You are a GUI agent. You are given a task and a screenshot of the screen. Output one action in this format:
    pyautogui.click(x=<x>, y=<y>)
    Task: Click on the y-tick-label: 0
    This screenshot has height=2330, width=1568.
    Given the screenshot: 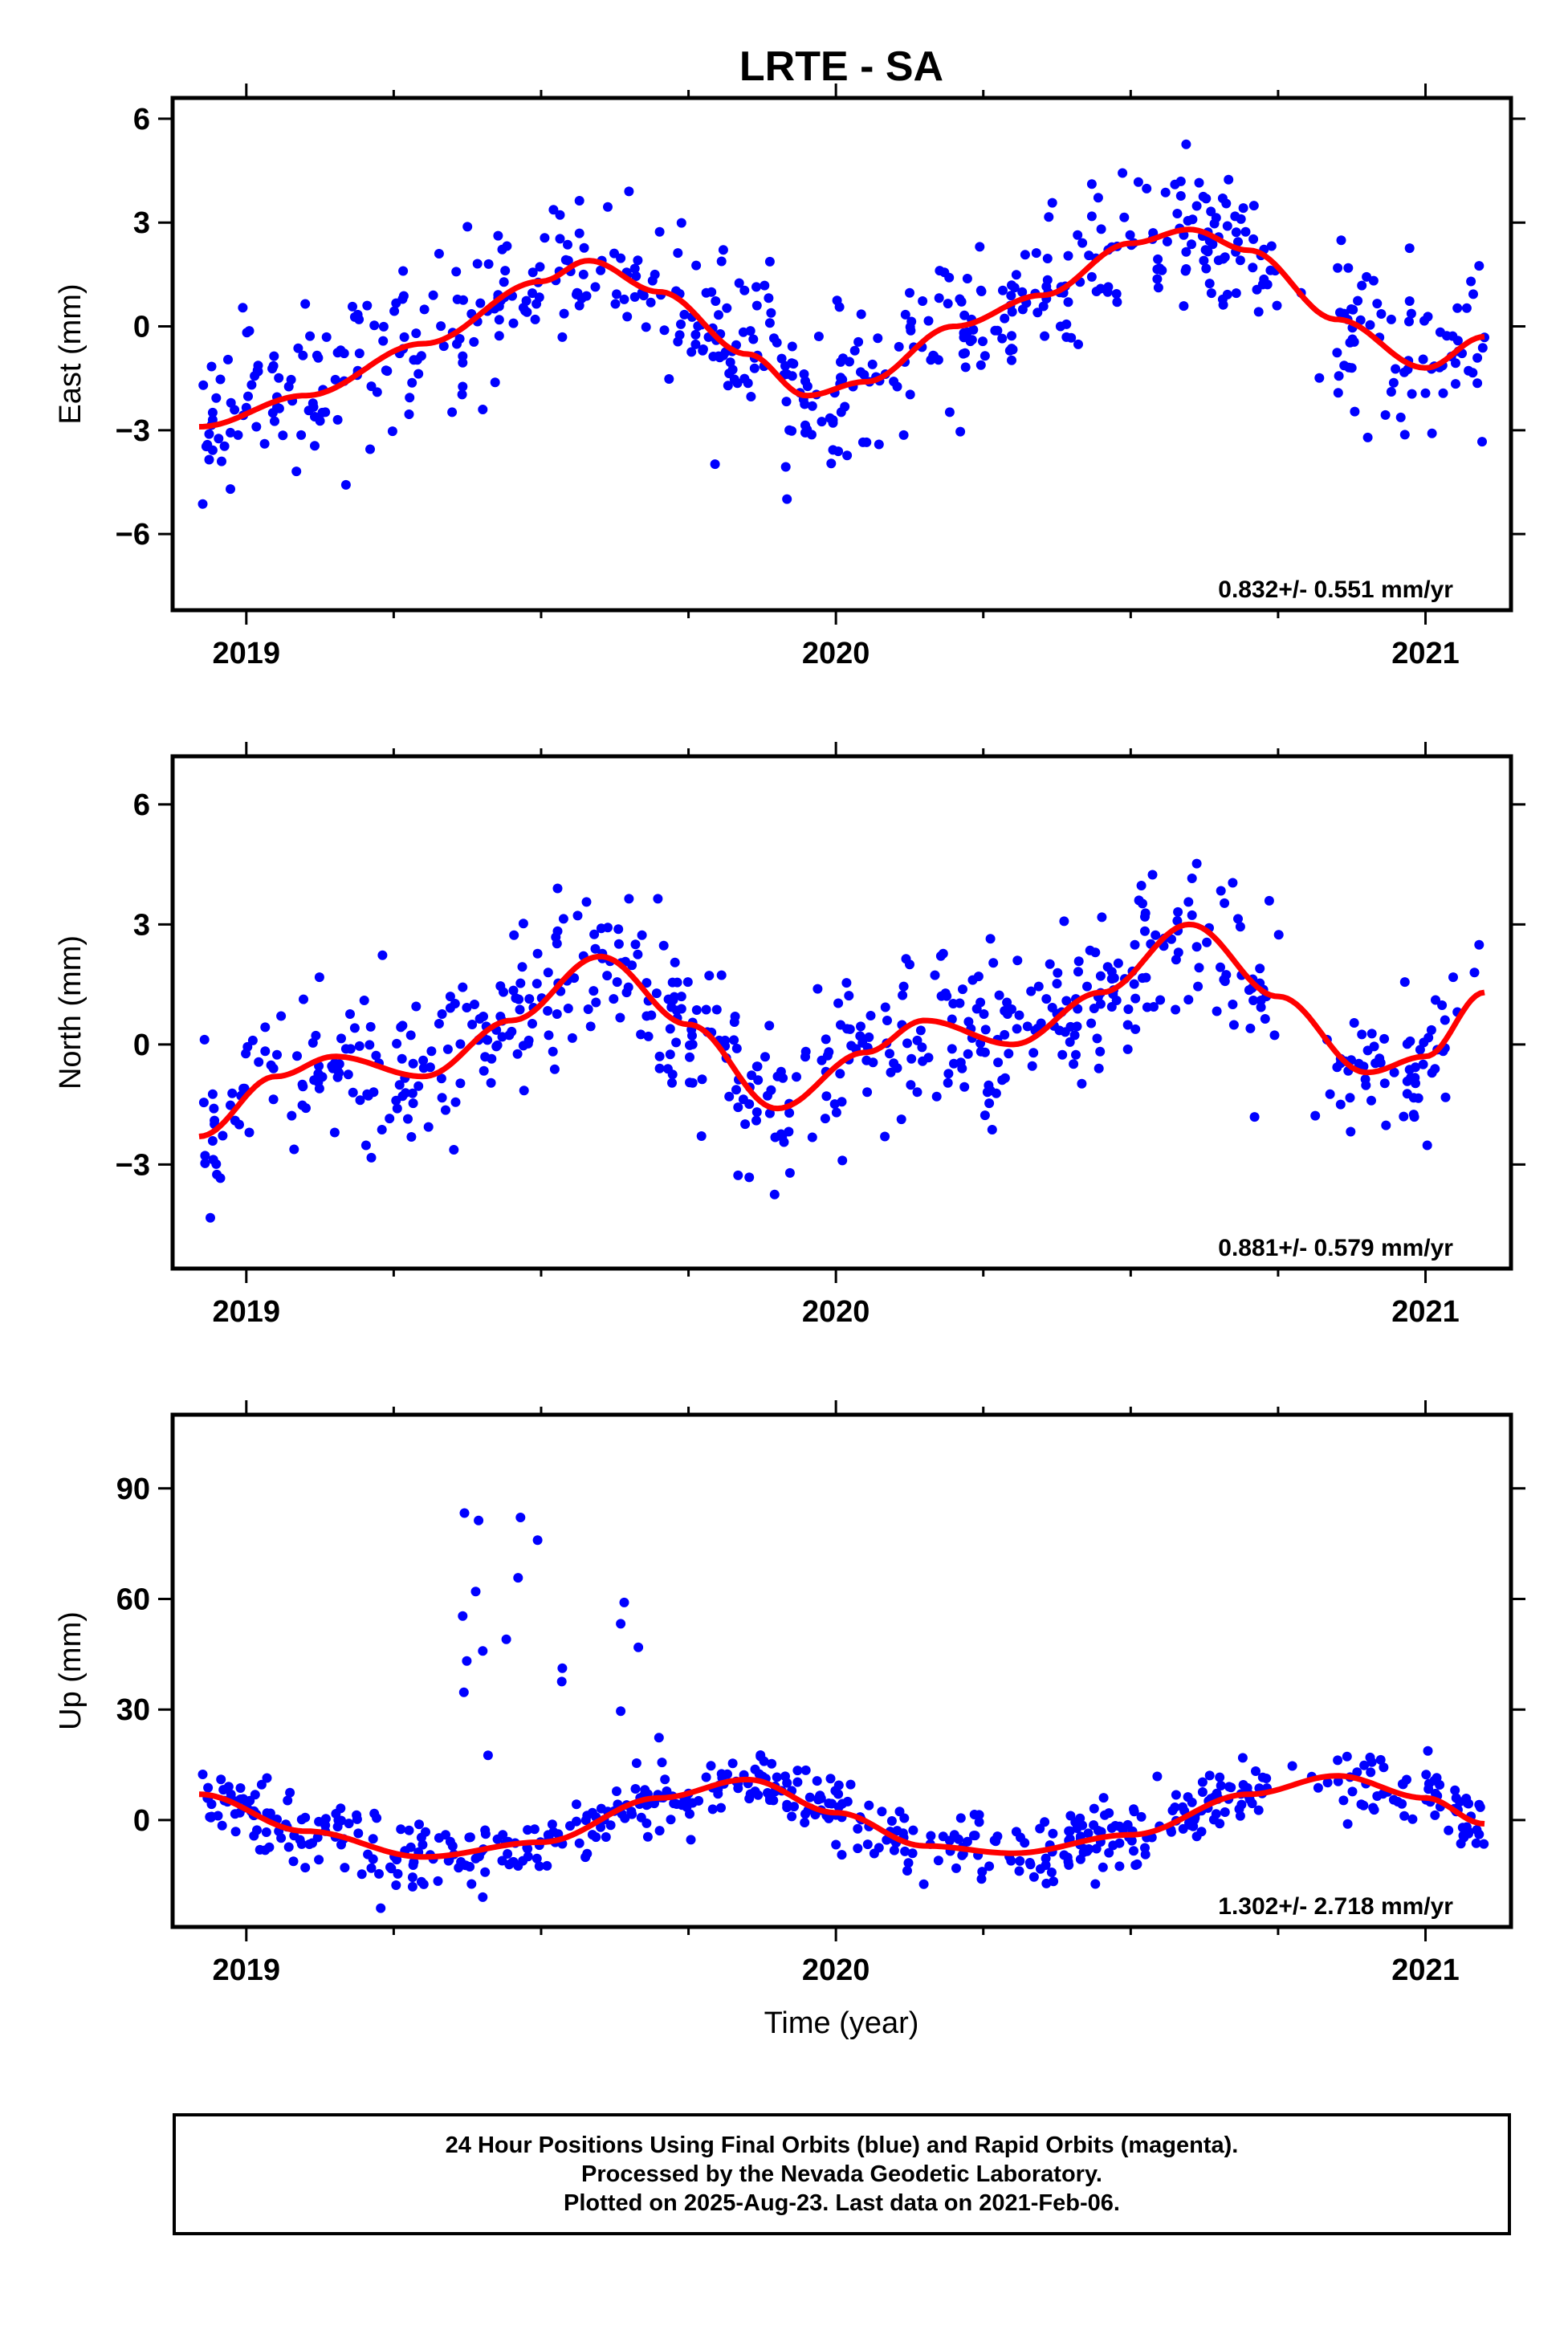 What is the action you would take?
    pyautogui.click(x=141, y=1045)
    